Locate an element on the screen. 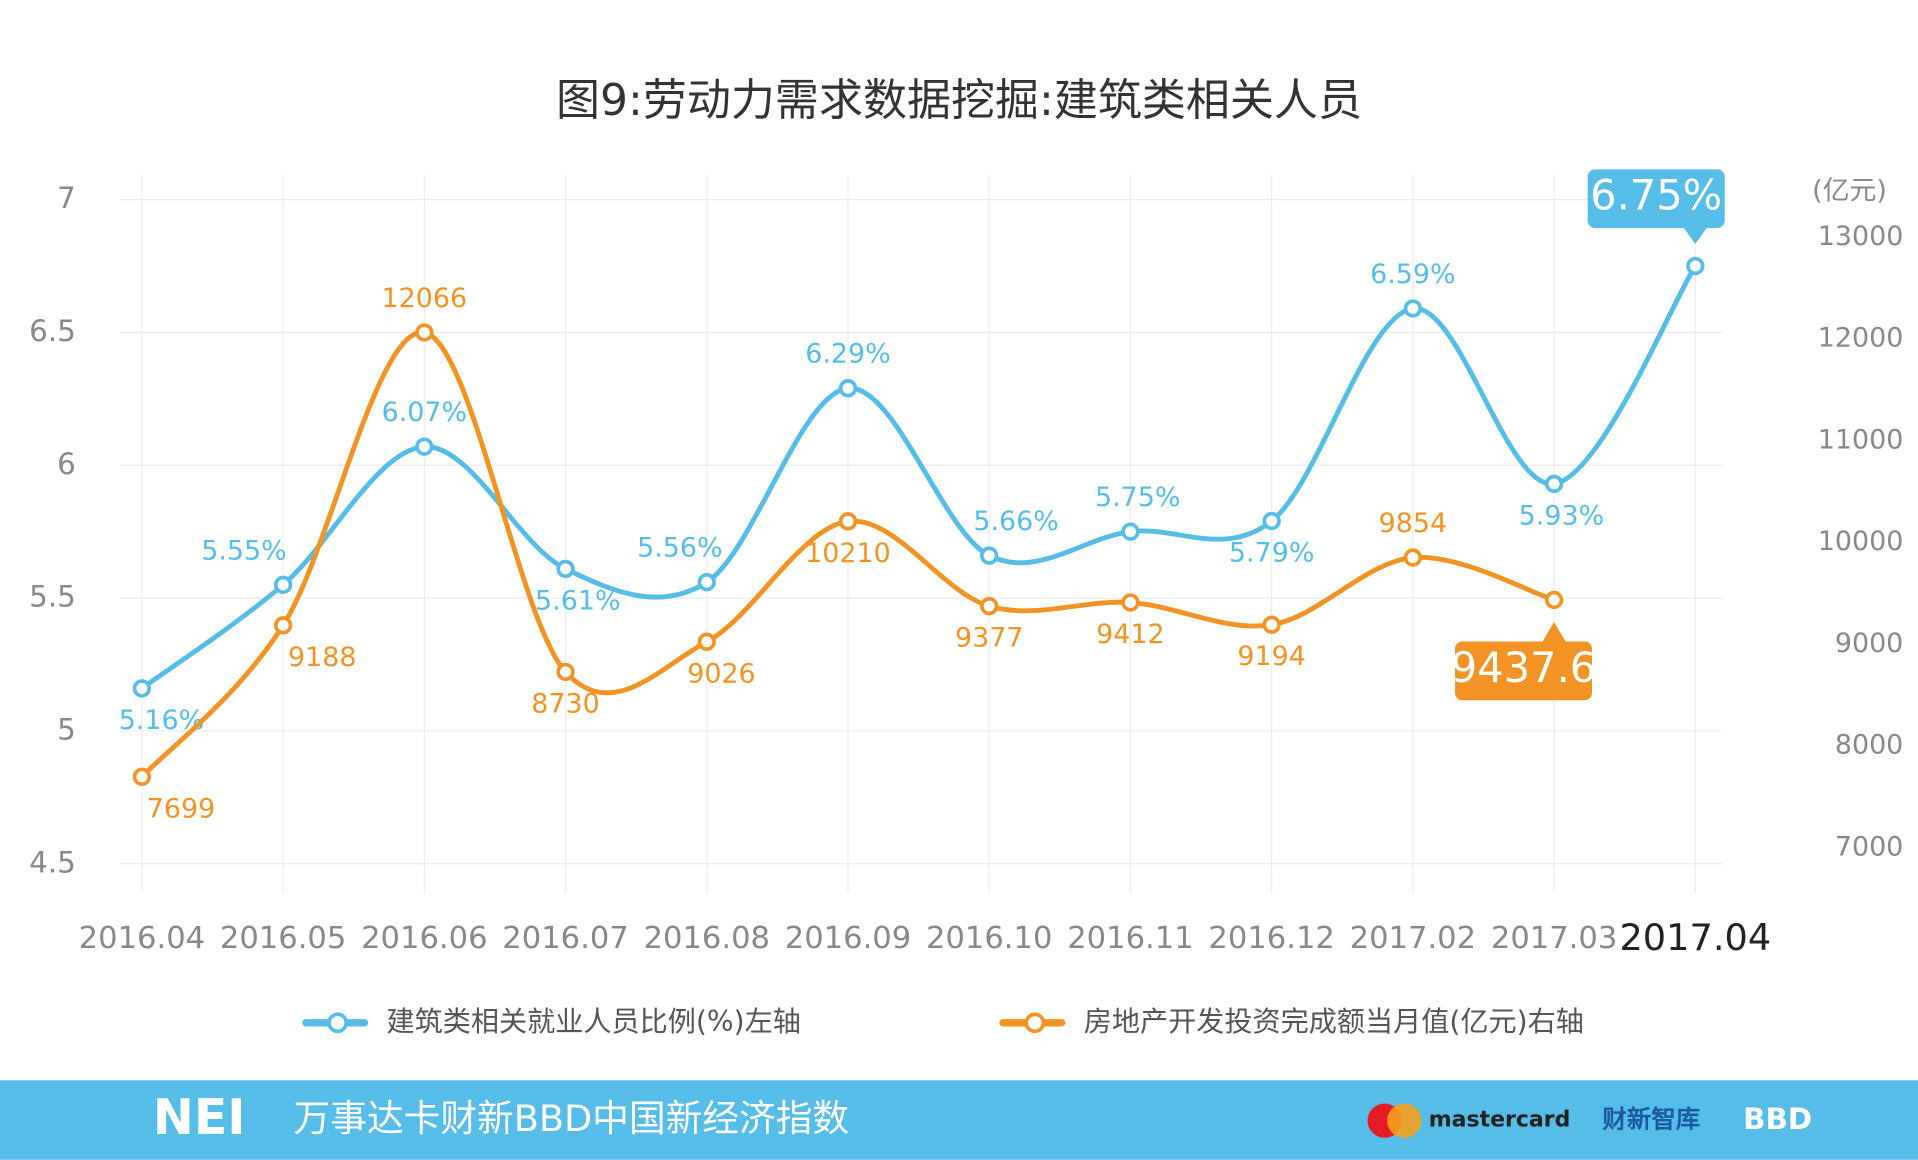  data-label: 12066 is located at coordinates (425, 298).